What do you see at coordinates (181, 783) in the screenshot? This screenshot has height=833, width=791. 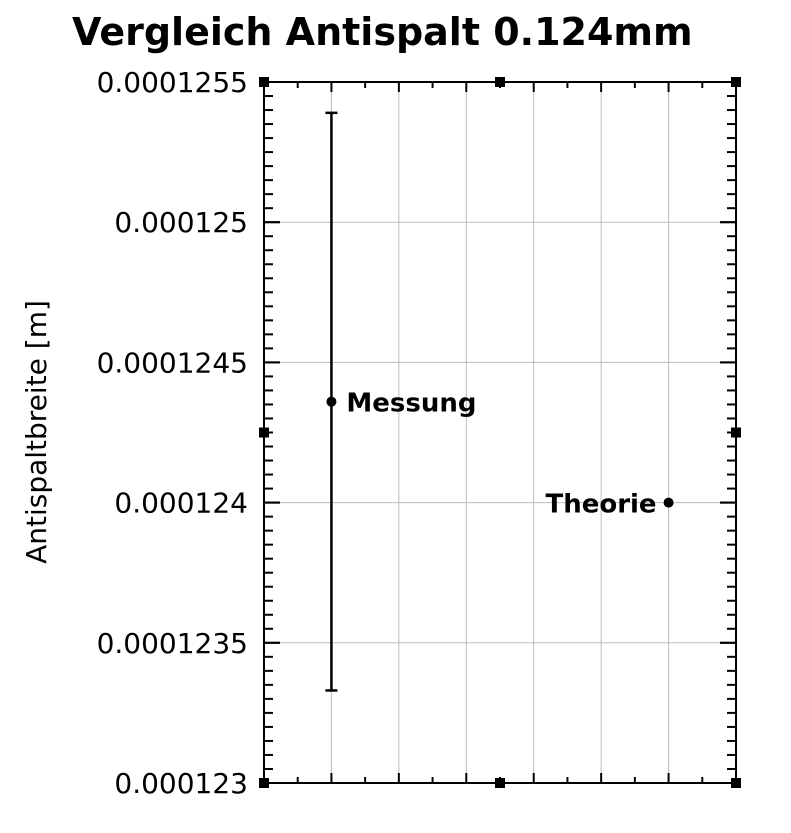 I see `y-tick-label: 0.000123` at bounding box center [181, 783].